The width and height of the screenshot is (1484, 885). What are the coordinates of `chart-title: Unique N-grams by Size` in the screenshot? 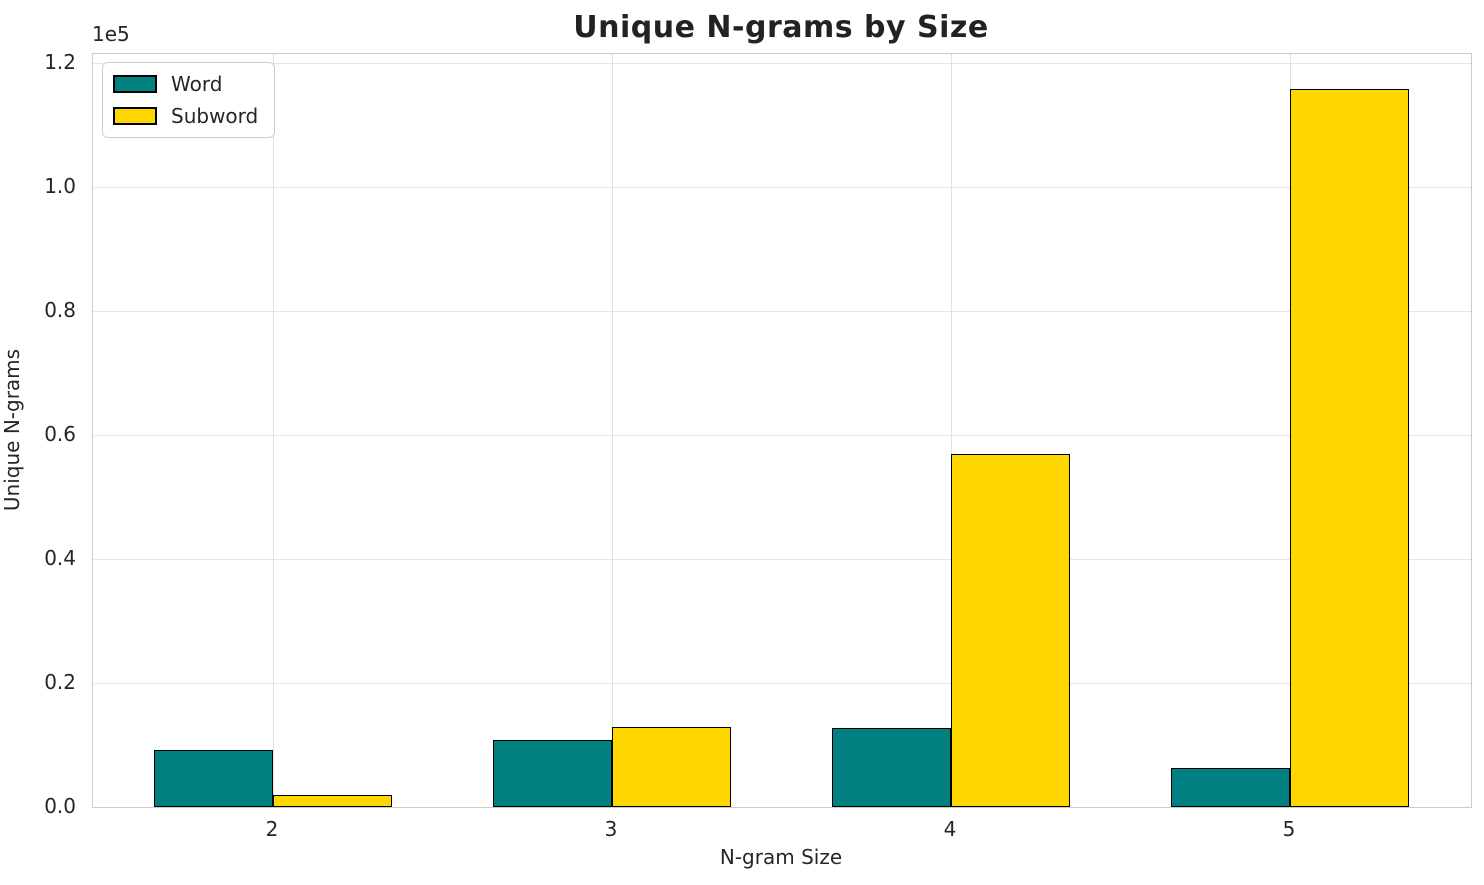 It's located at (781, 27).